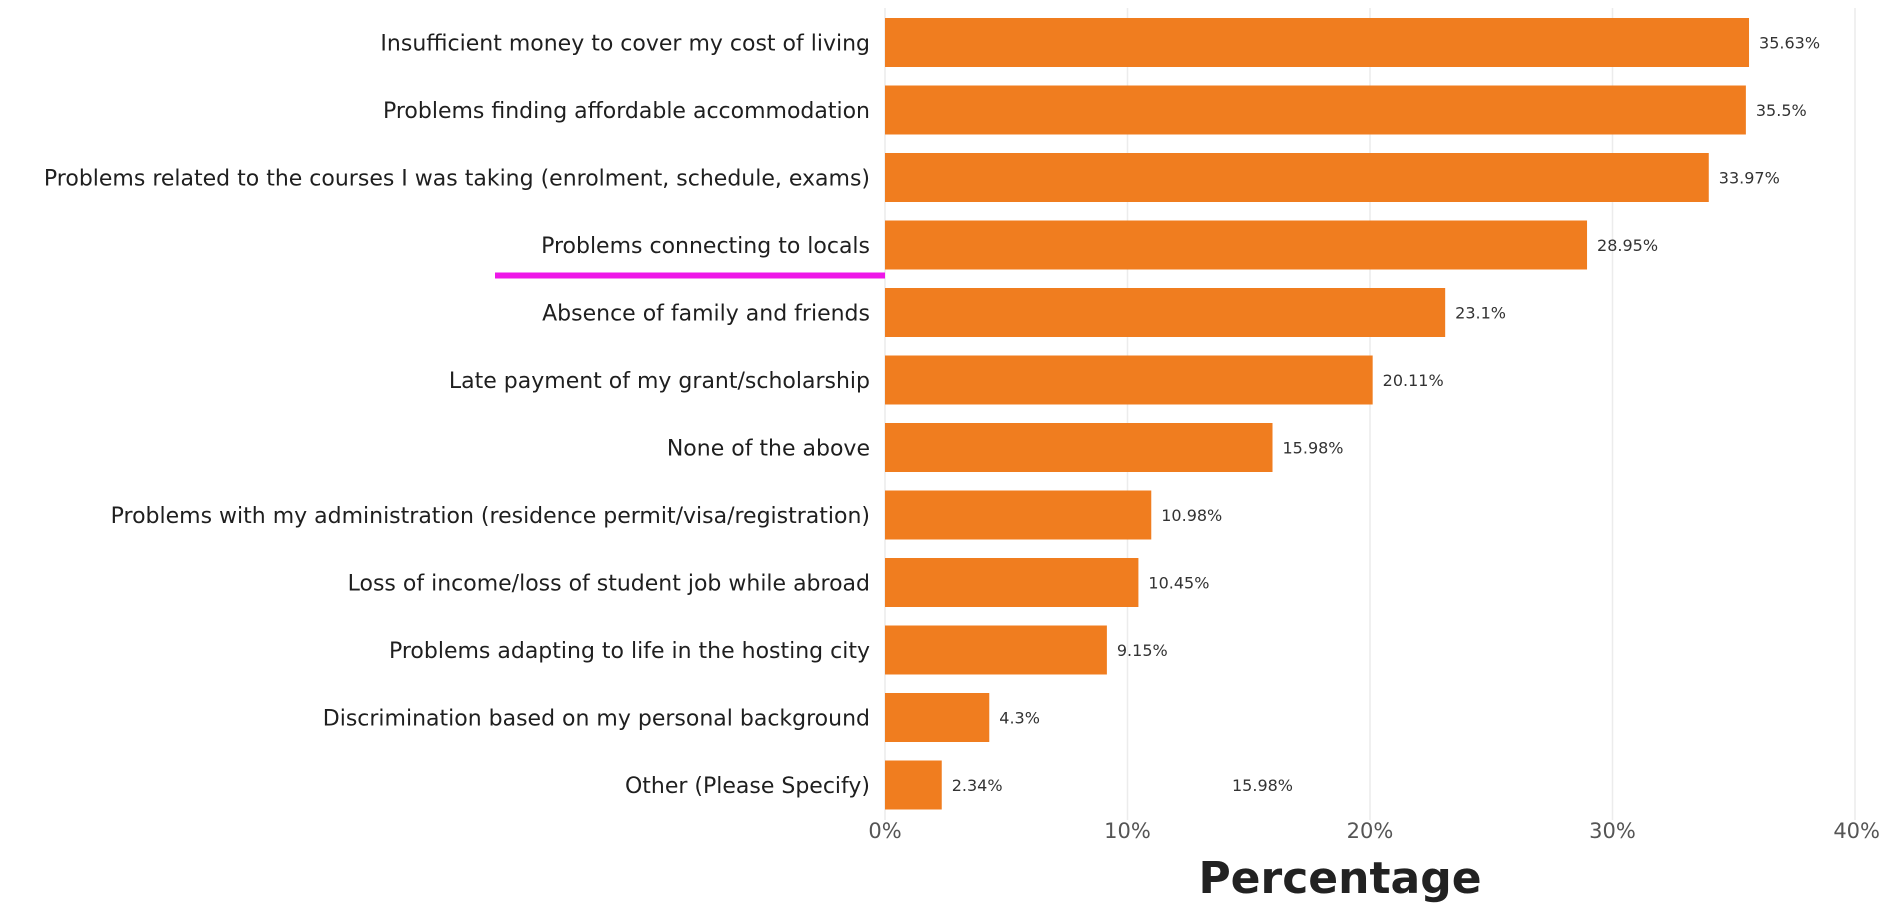 The width and height of the screenshot is (1882, 914). What do you see at coordinates (1142, 650) in the screenshot?
I see `value-label: 9.15%` at bounding box center [1142, 650].